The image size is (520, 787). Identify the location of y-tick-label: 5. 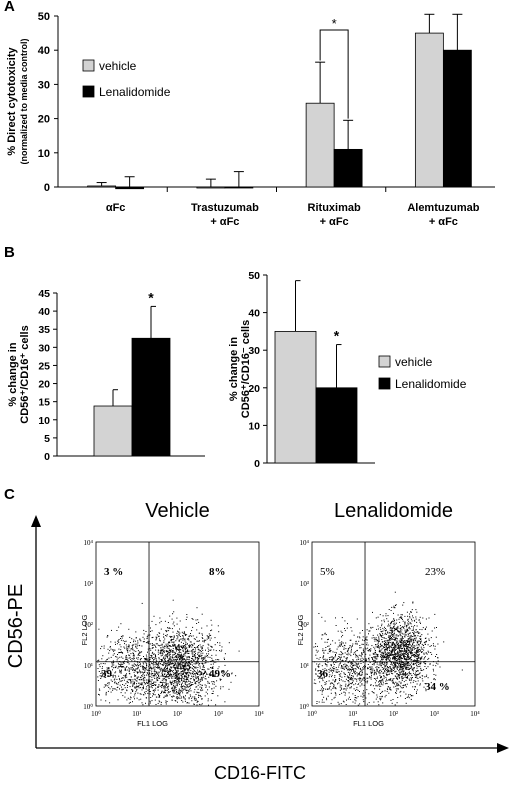
(47, 439).